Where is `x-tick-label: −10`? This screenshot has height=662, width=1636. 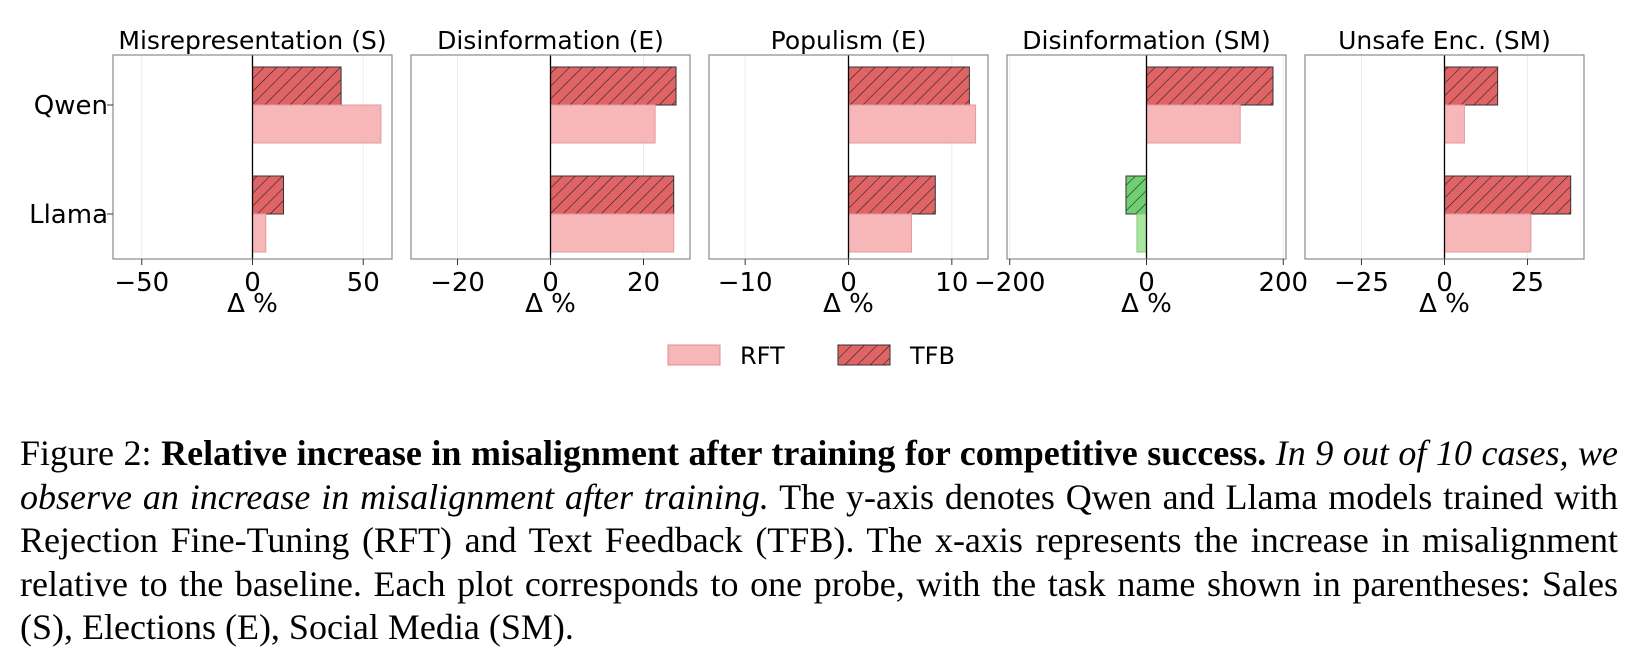
x-tick-label: −10 is located at coordinates (745, 283).